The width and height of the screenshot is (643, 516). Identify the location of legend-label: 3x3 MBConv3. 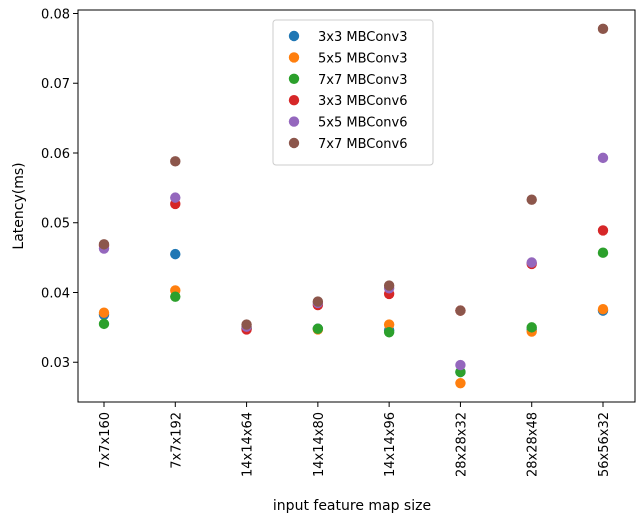
(363, 37).